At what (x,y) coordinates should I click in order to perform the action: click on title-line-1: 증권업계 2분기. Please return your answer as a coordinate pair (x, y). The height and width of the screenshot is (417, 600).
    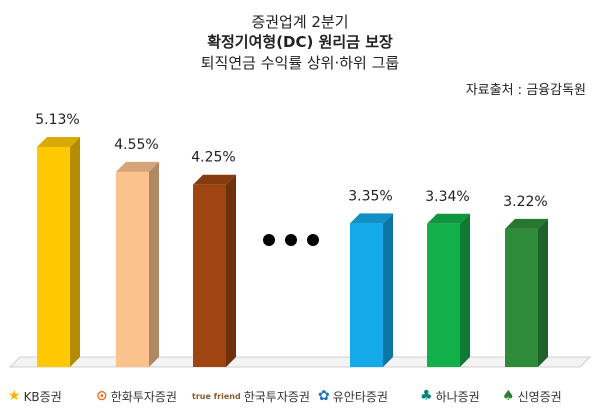
    Looking at the image, I should click on (300, 22).